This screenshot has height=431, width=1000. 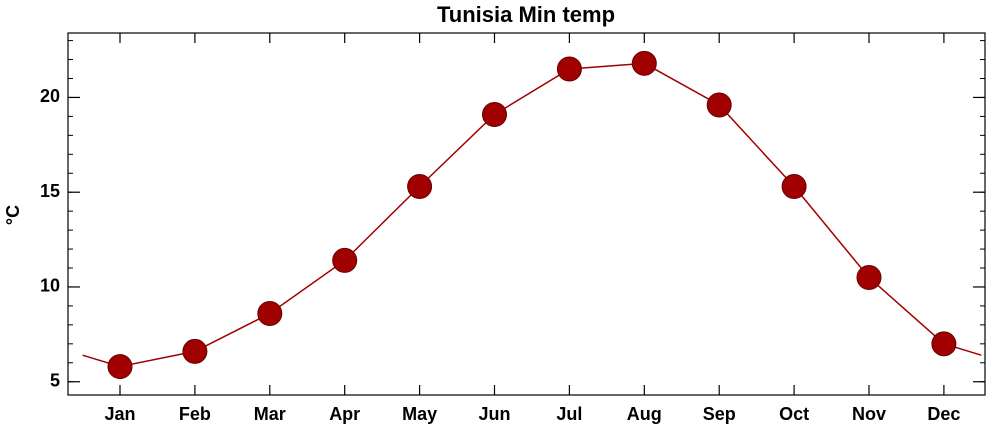 I want to click on y-tick-label: 15, so click(x=50, y=191).